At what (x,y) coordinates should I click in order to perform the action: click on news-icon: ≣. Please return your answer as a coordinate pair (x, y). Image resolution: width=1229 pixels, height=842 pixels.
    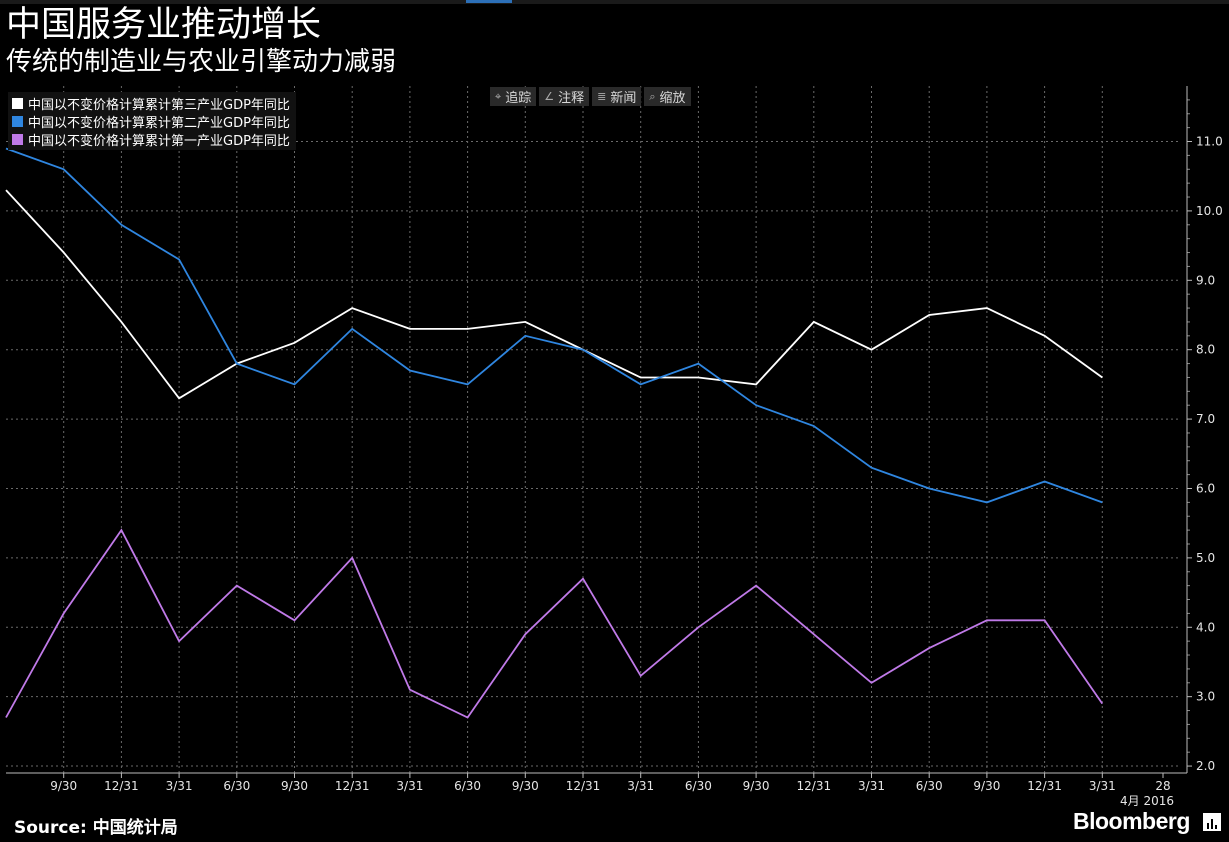
    Looking at the image, I should click on (602, 96).